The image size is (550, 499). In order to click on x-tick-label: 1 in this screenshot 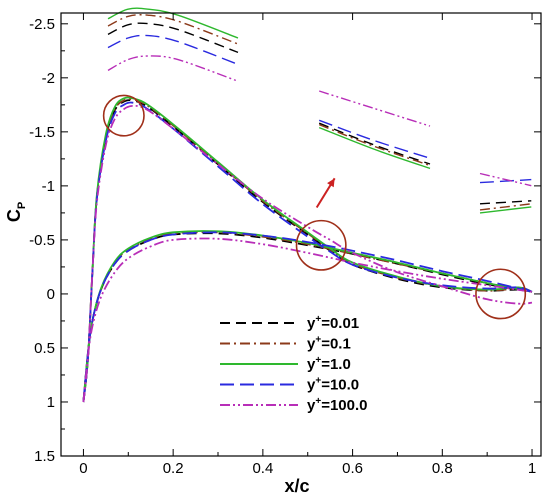, I will do `click(532, 468)`.